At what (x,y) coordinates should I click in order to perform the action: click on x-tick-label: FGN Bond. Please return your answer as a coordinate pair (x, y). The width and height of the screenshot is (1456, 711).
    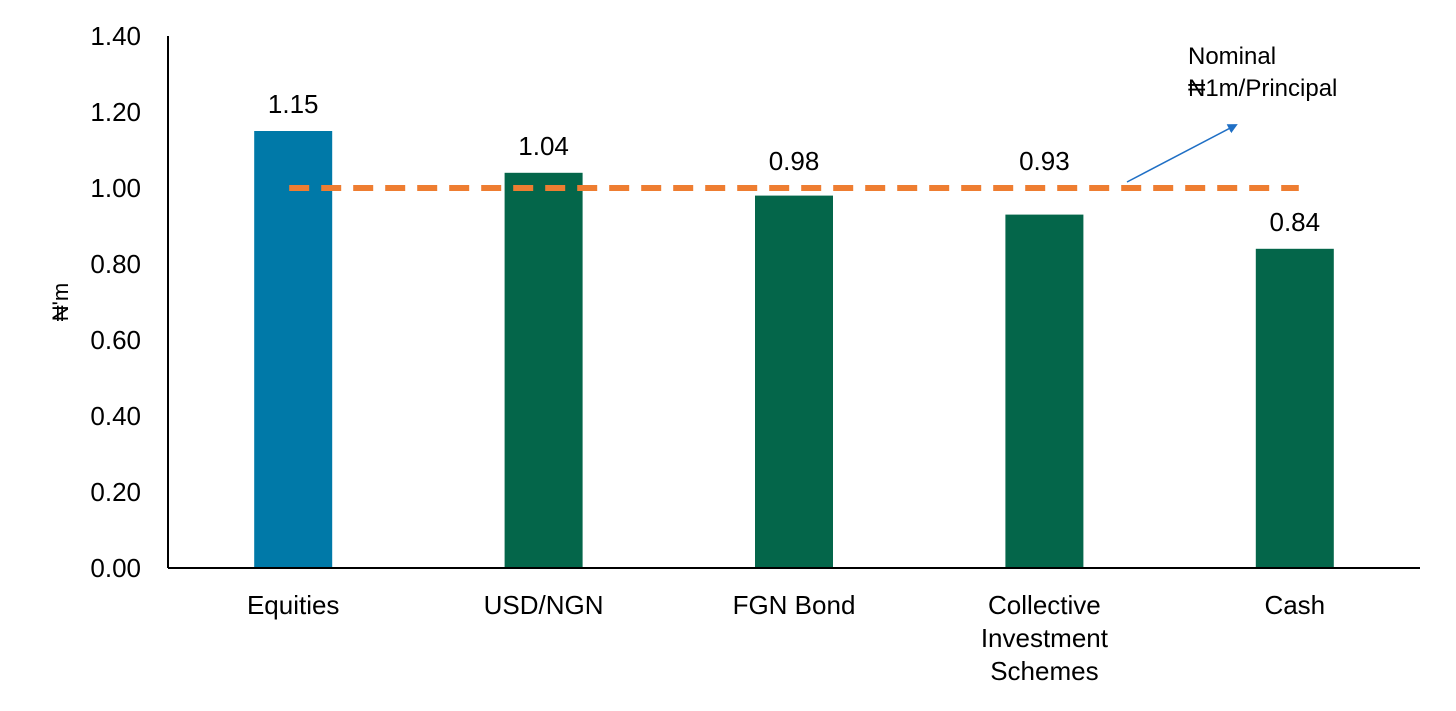
    Looking at the image, I should click on (794, 605).